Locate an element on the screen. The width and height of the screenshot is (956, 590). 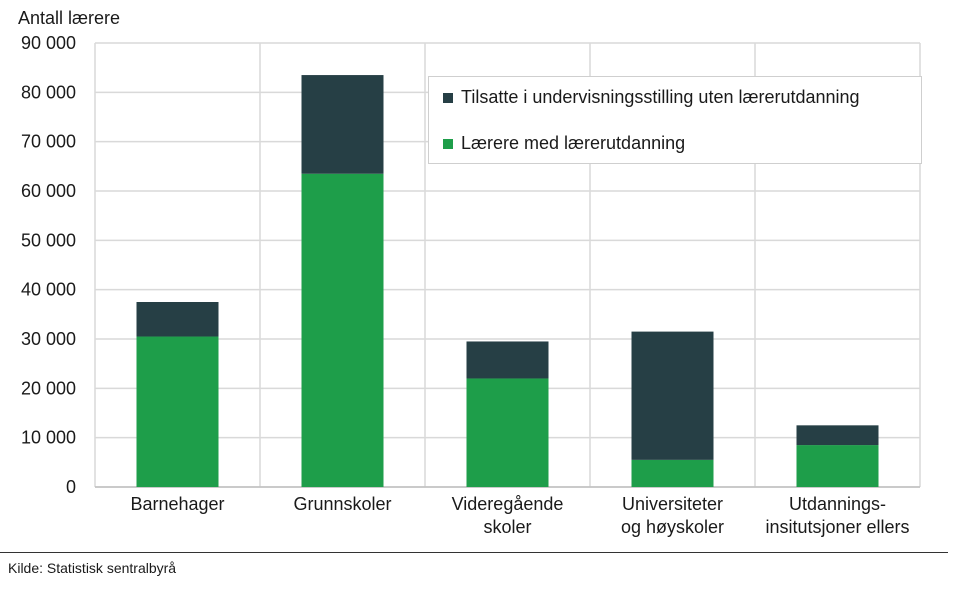
legend-label-green: Lærere med lærerutdanning is located at coordinates (573, 143).